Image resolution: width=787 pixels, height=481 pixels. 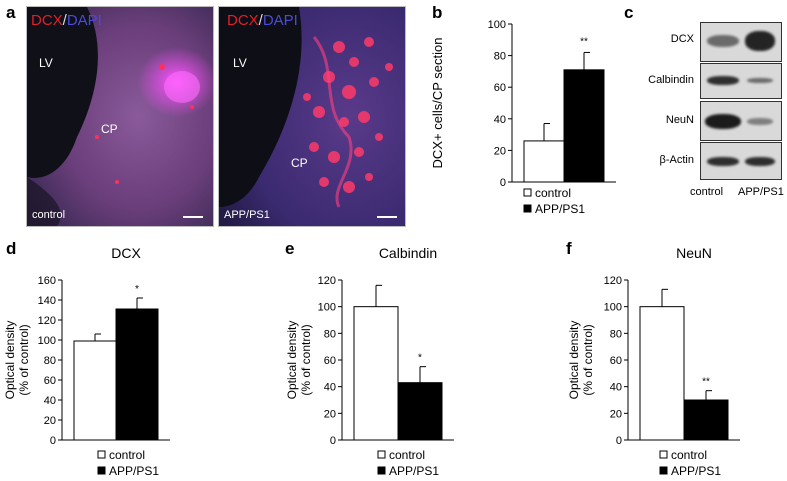 I want to click on band-neun-control, so click(x=723, y=121).